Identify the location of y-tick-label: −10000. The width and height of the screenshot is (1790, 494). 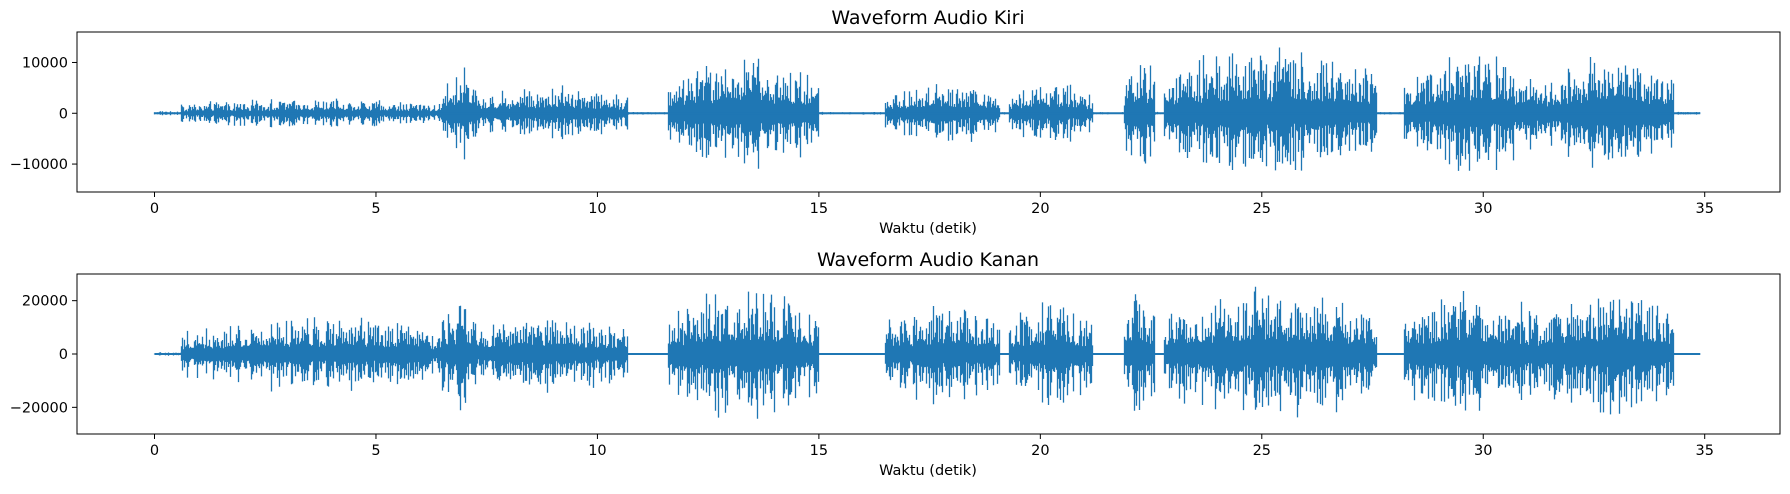
(39, 165).